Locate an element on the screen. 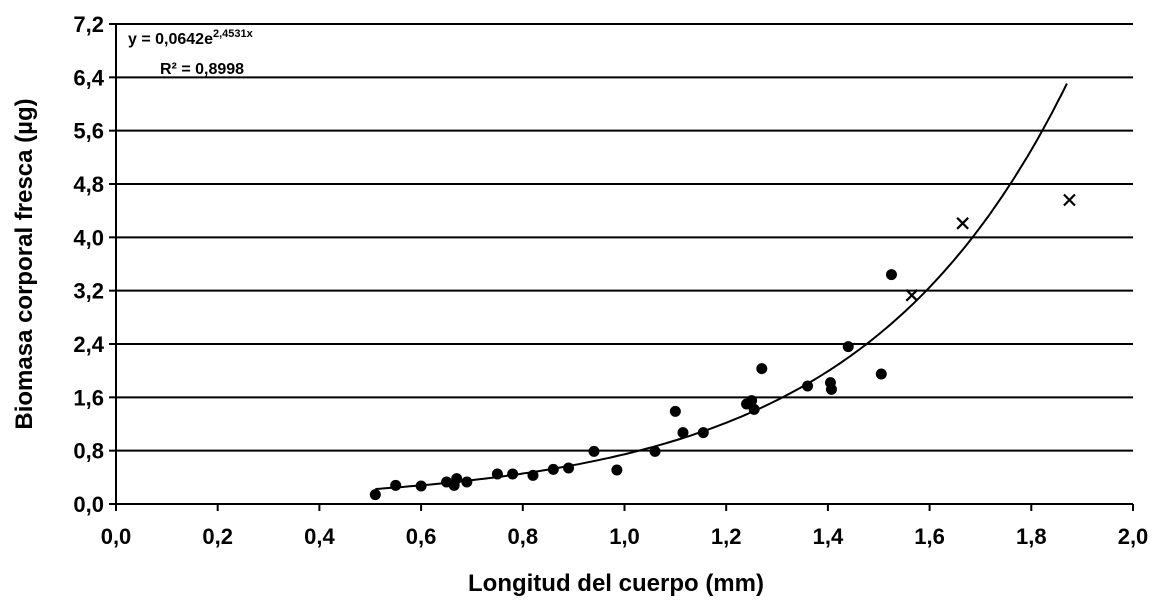 Image resolution: width=1154 pixels, height=600 pixels. trend-equation-prefix: y = 0,0642e is located at coordinates (170, 39).